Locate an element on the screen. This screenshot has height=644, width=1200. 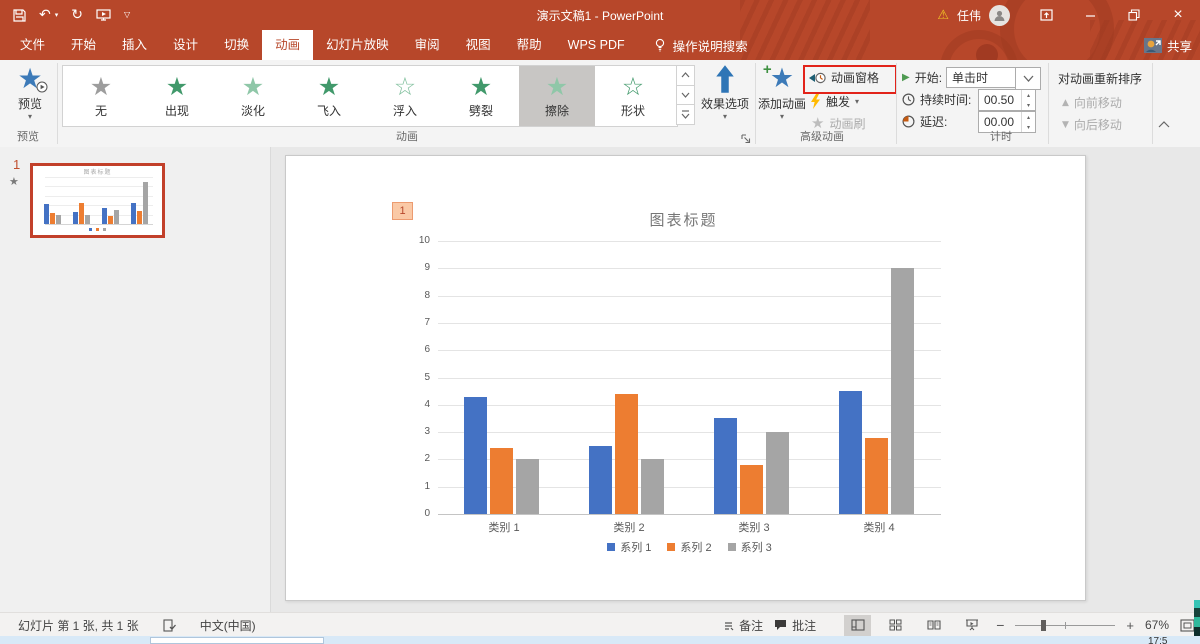
tab-动画: 动画 is located at coordinates (288, 45).